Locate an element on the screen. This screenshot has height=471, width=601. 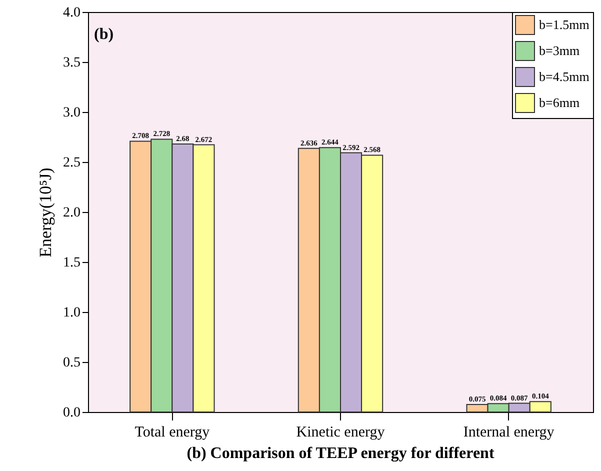
legend-label: b=3mm is located at coordinates (559, 50).